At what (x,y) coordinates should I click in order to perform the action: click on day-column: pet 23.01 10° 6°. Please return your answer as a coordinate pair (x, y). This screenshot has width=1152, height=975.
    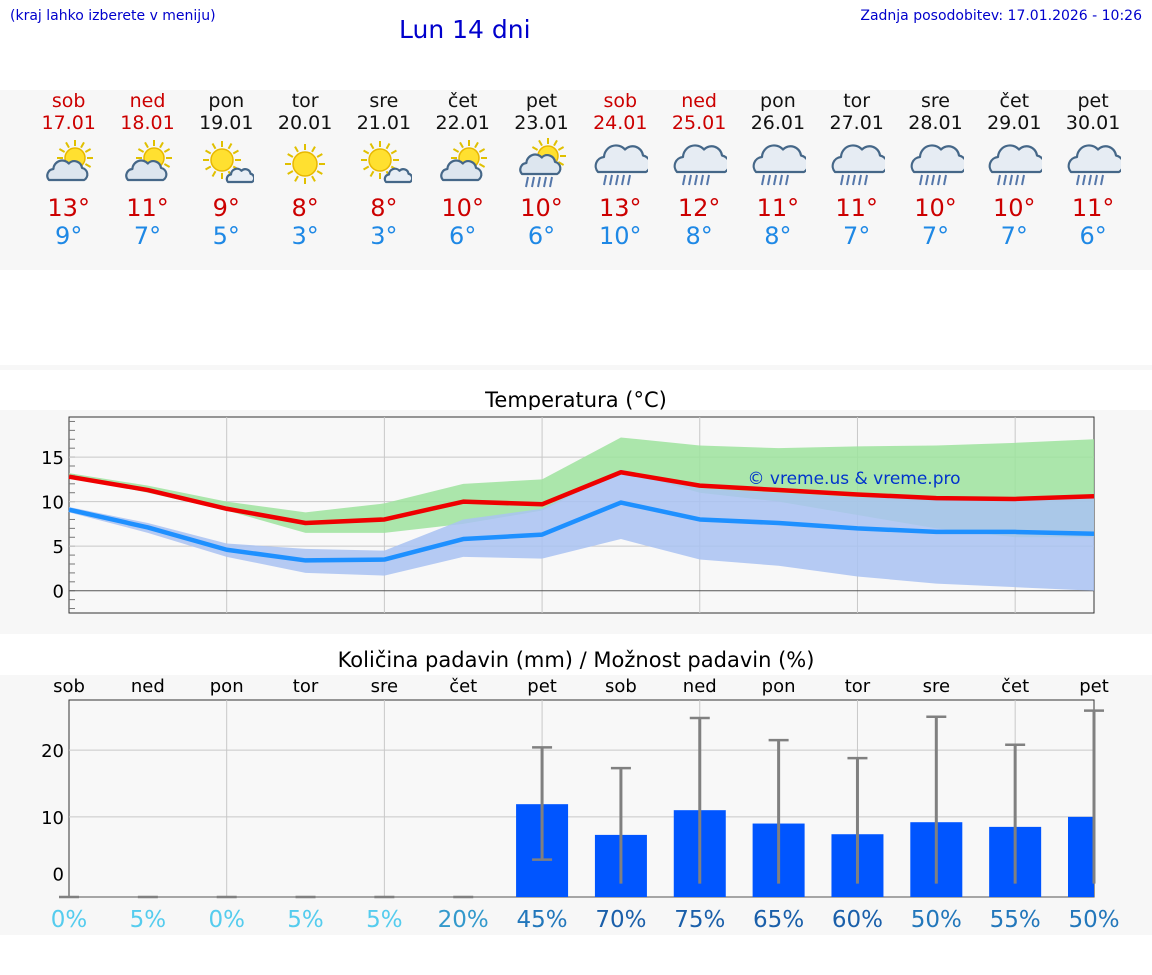
    Looking at the image, I should click on (542, 170).